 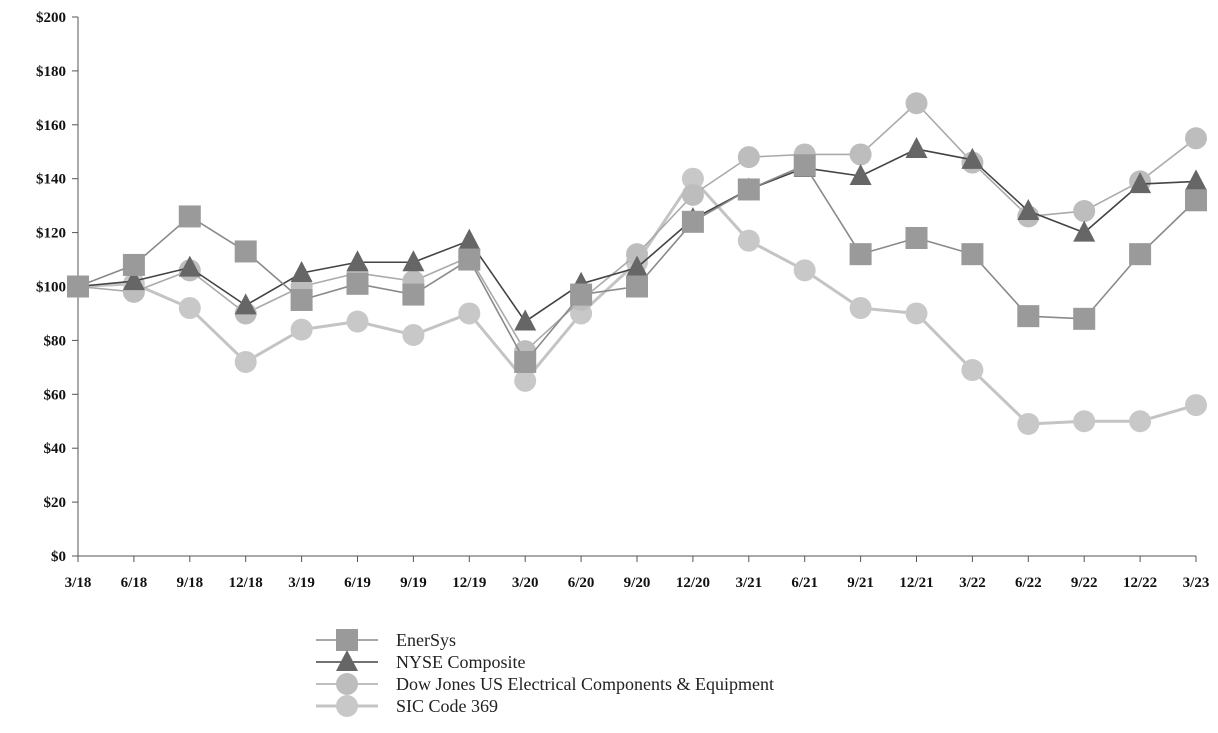 I want to click on y-tick-label: $120, so click(x=51, y=234).